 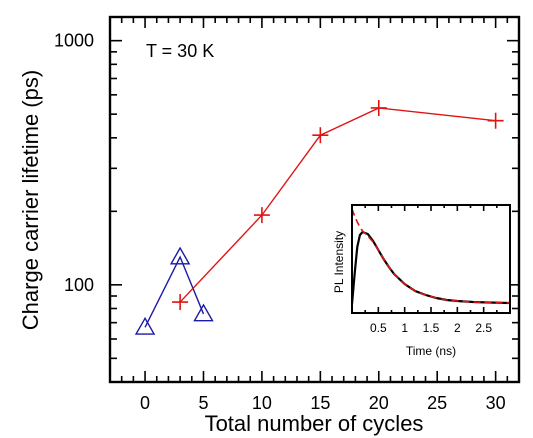 I want to click on x-tick-label: 0, so click(x=145, y=403).